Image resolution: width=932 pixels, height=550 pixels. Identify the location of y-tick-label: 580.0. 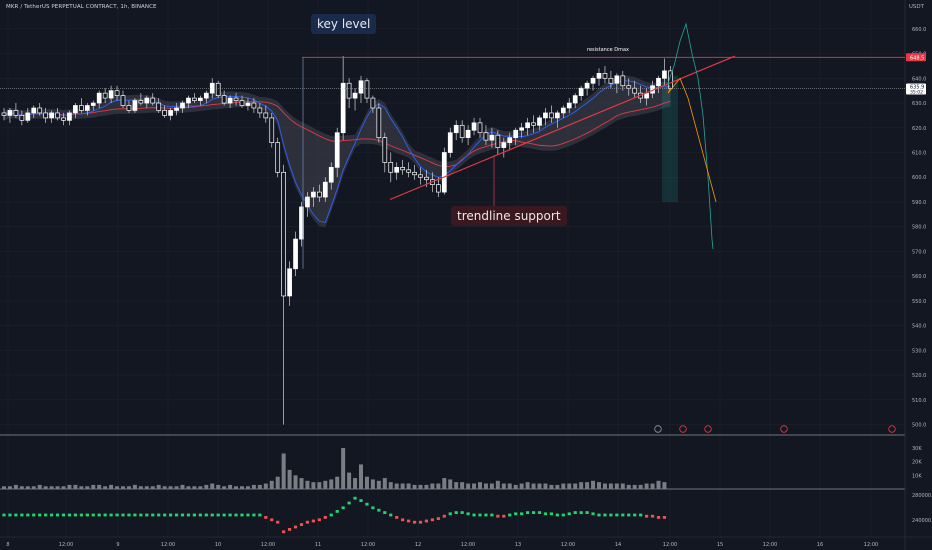
(919, 228).